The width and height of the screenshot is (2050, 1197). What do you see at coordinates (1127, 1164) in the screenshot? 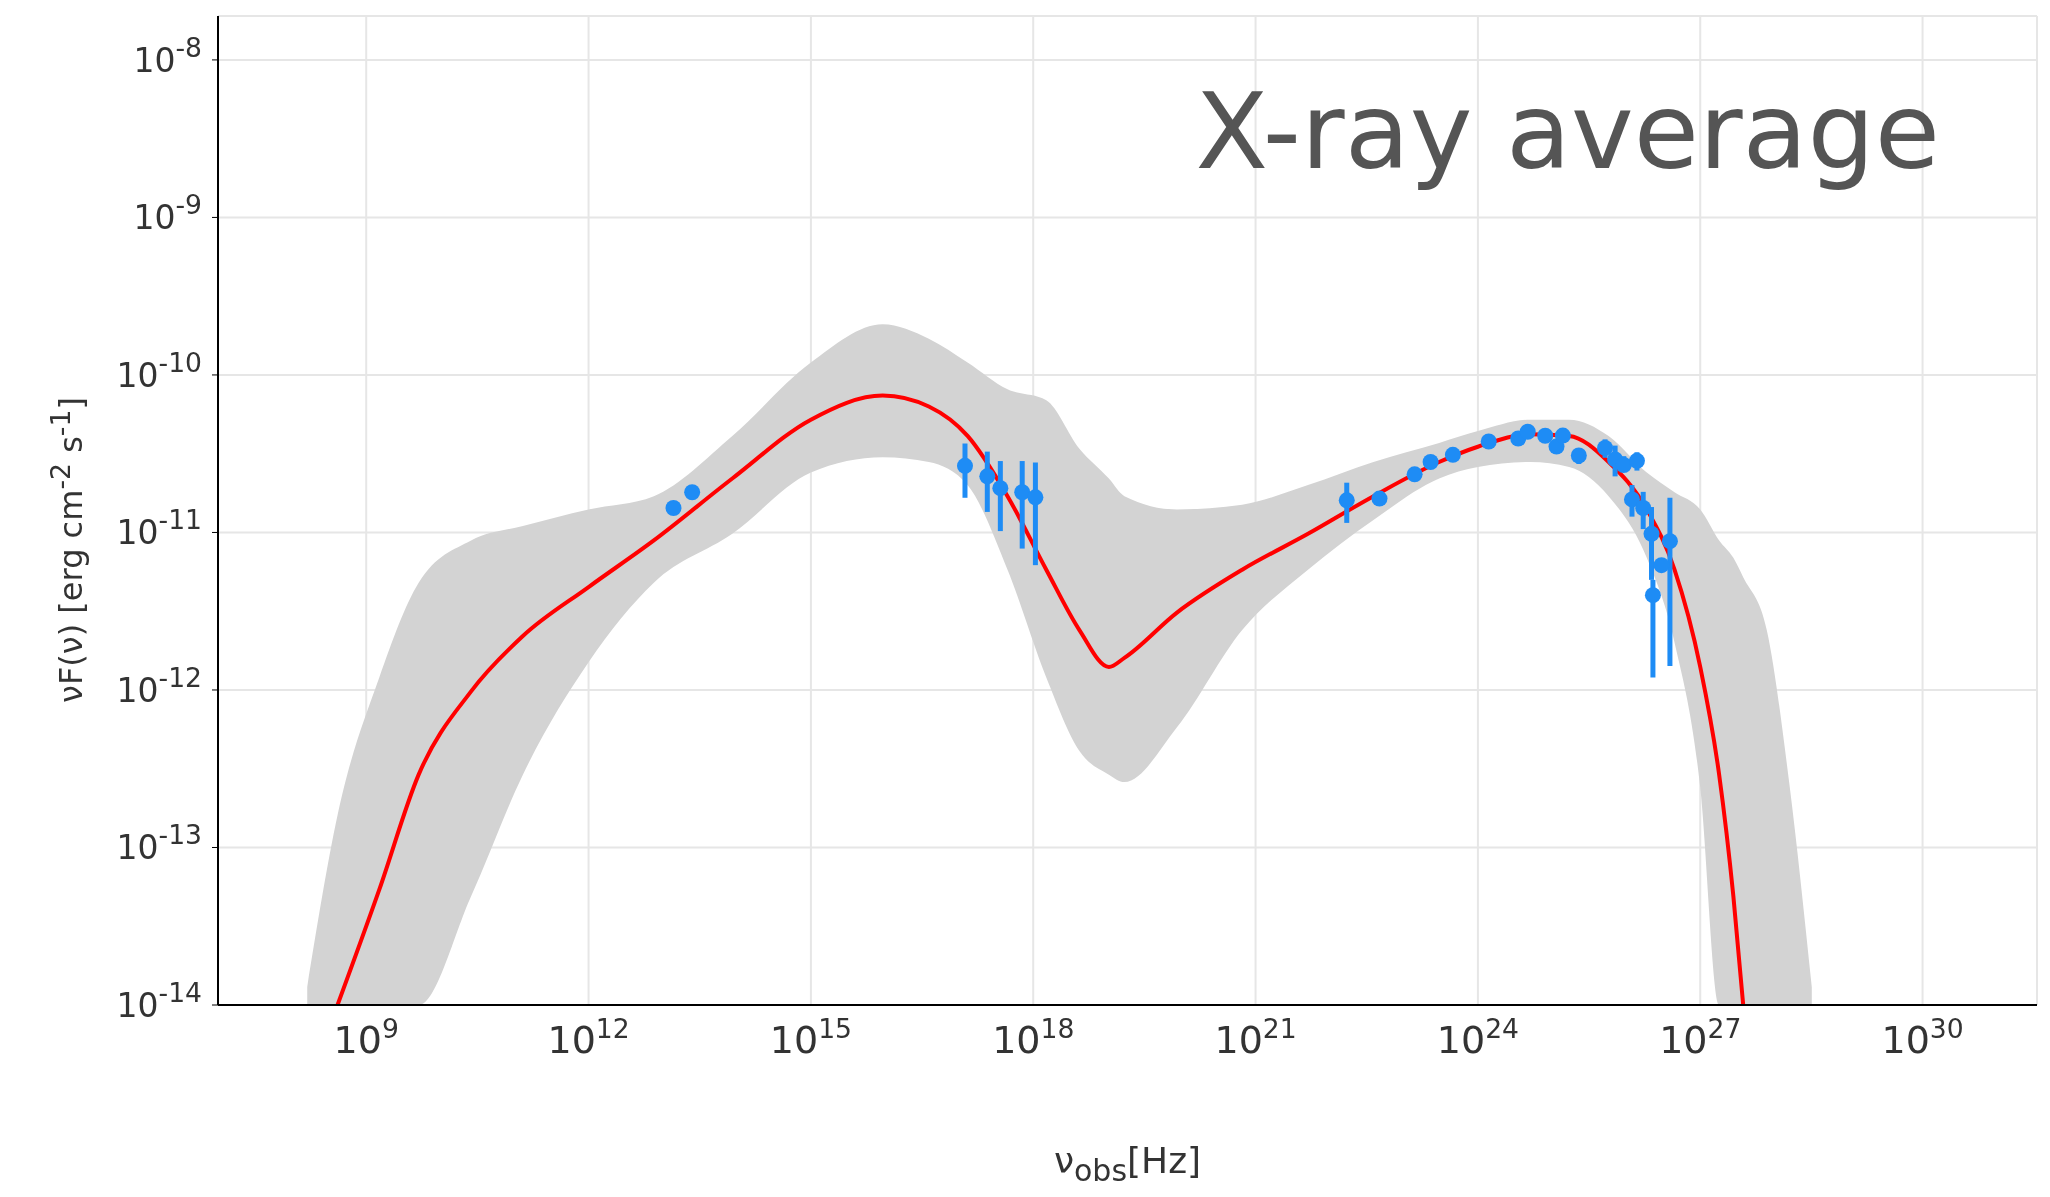
I see `x-axis-title: ν$_{obs}$[Hz]` at bounding box center [1127, 1164].